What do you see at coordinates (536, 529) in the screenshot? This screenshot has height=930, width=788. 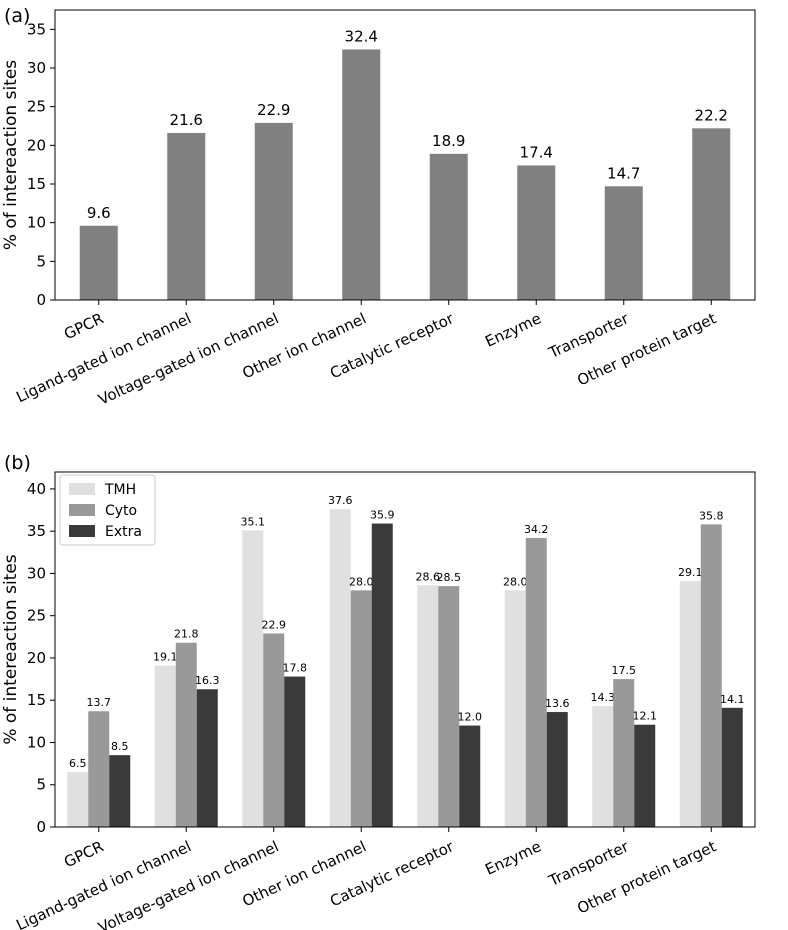 I see `bar-value-label: 34.2` at bounding box center [536, 529].